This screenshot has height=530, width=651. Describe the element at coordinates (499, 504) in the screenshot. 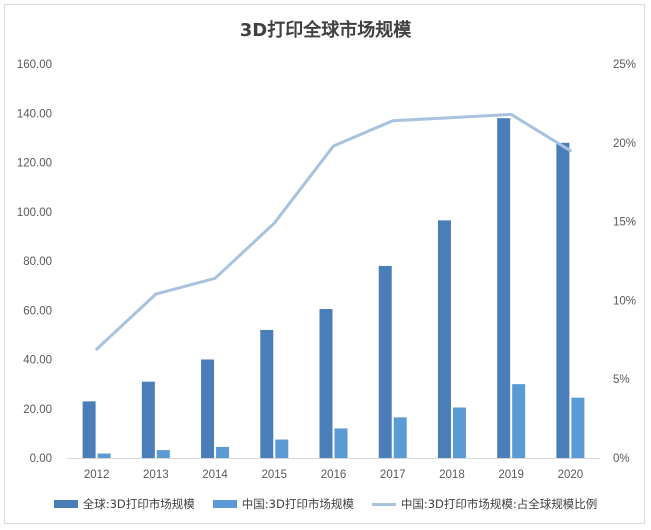

I see `legend-label-china-share: 中国:3D打印市场规模:占全球规模比例` at that location.